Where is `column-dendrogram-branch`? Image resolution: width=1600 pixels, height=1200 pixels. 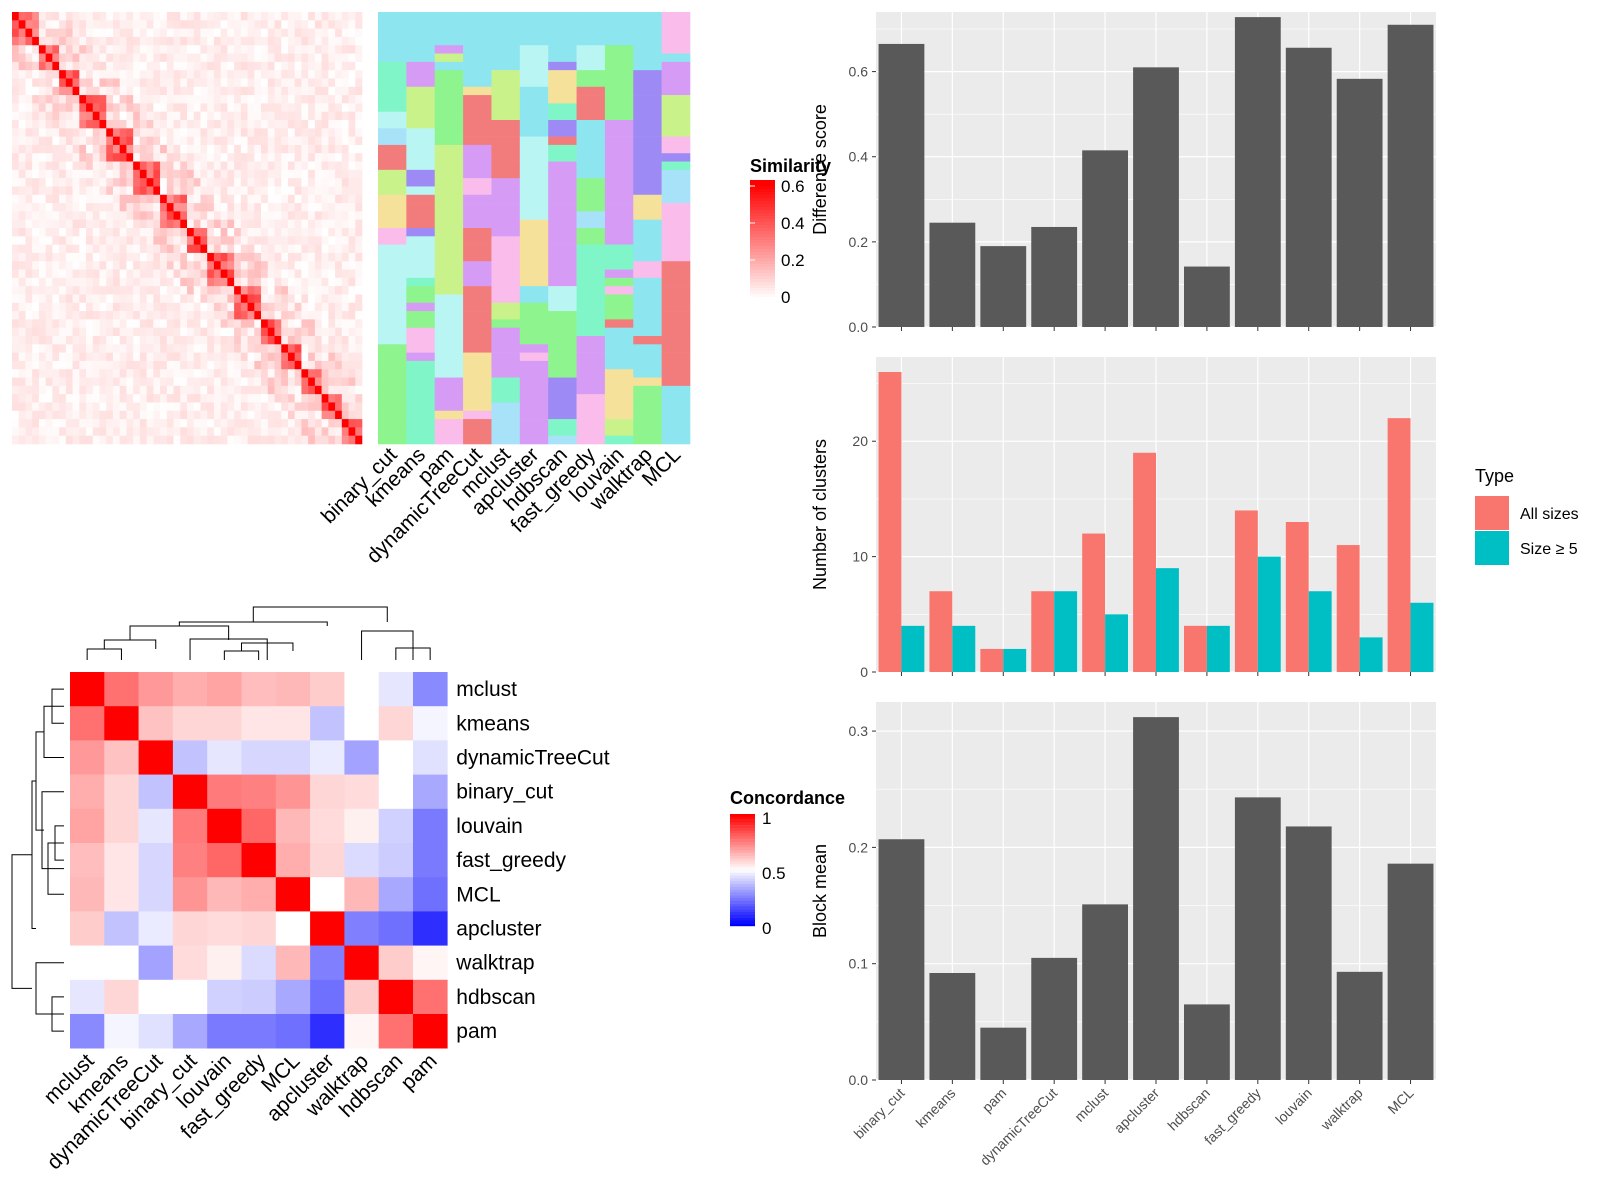 column-dendrogram-branch is located at coordinates (320, 614).